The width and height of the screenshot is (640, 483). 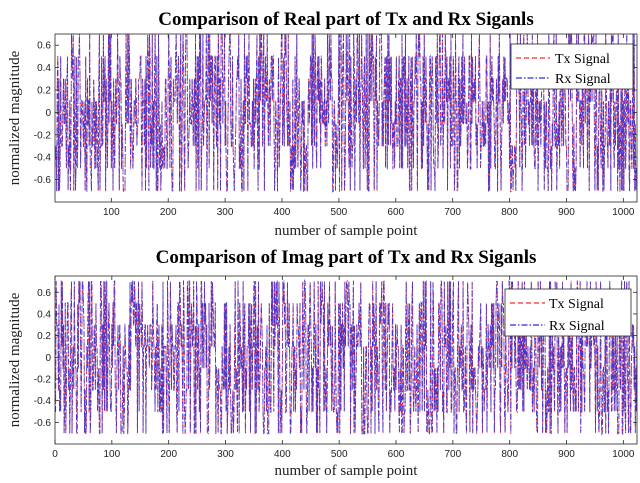 What do you see at coordinates (43, 135) in the screenshot?
I see `real-plot-y-tick-label: -0.2` at bounding box center [43, 135].